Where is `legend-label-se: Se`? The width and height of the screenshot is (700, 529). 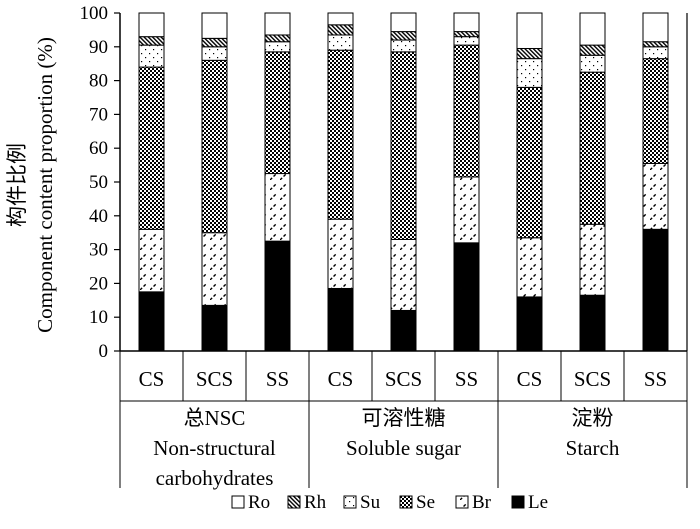 legend-label-se: Se is located at coordinates (425, 502).